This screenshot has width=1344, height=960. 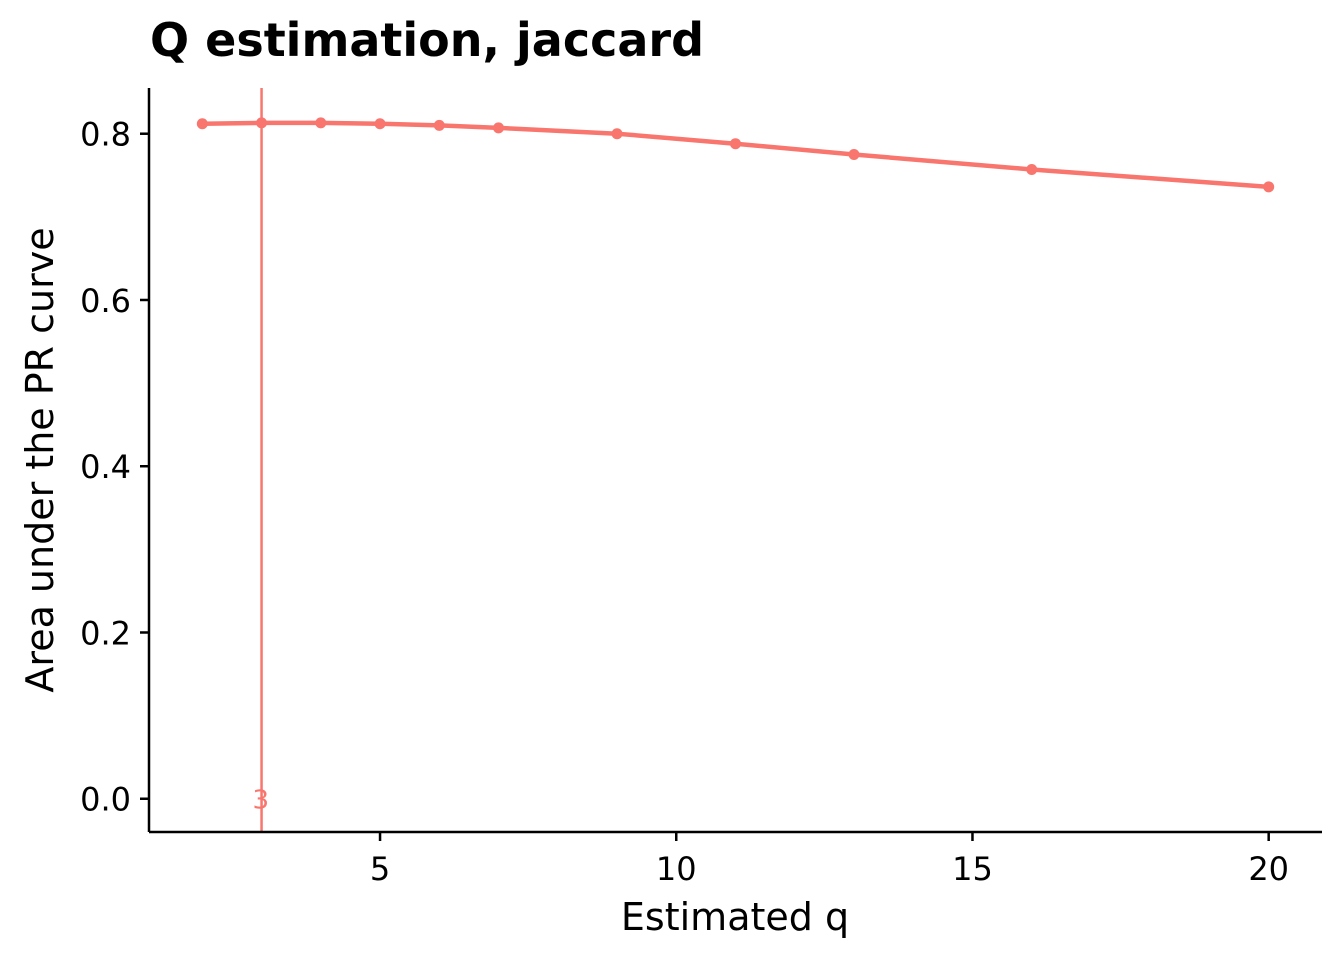 I want to click on chart-title: Q estimation, jaccard, so click(x=427, y=40).